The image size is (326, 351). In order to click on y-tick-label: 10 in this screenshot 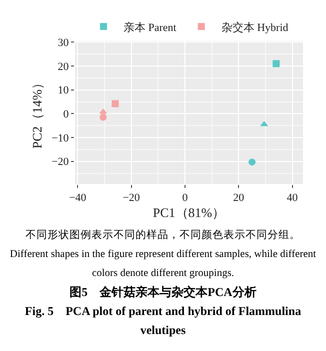, I will do `click(64, 90)`.